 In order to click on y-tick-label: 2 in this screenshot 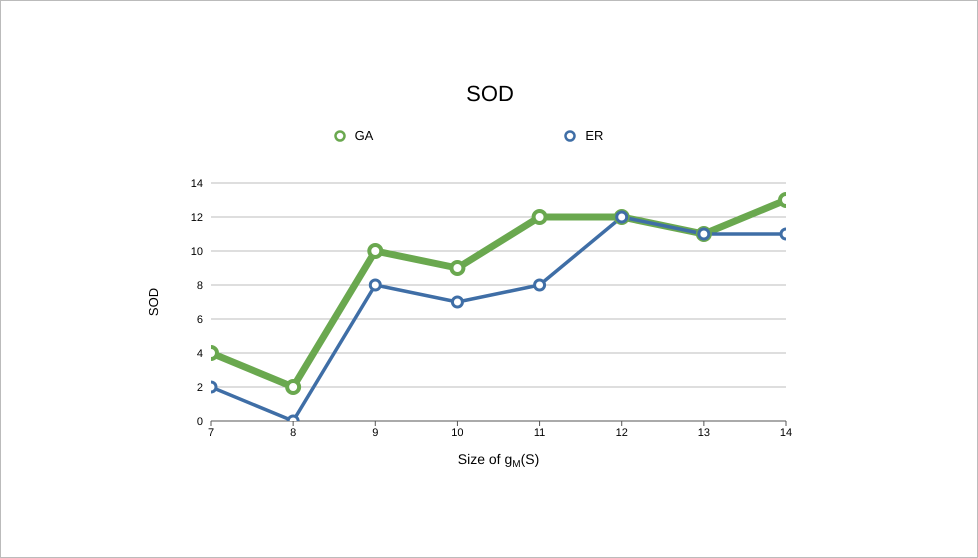, I will do `click(199, 388)`.